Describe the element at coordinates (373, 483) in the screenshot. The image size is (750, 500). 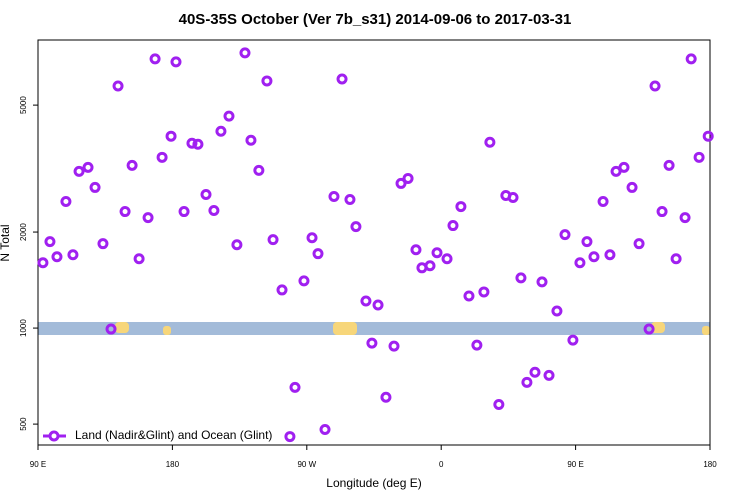
I see `x-axis-label: Longitude (deg E)` at that location.